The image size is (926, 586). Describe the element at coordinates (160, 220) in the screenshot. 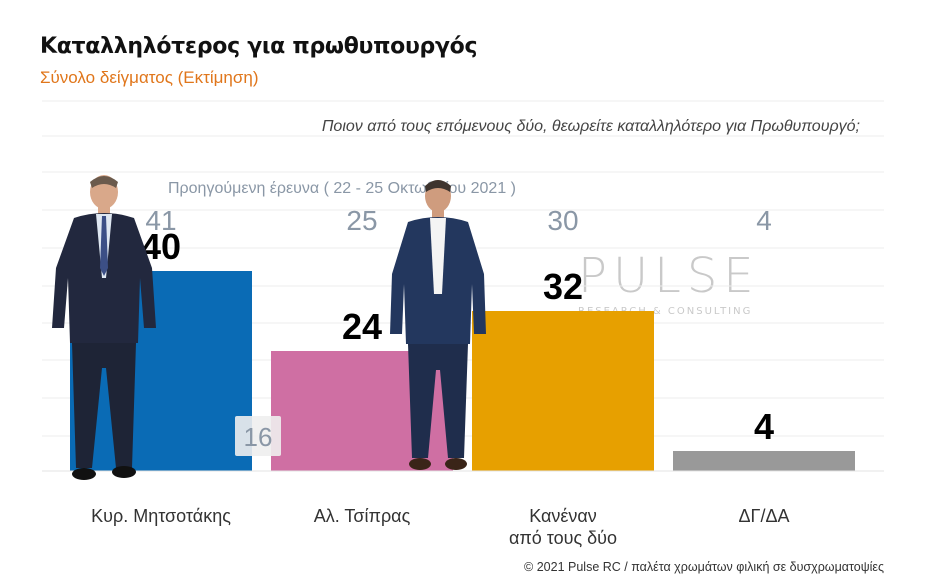

I see `previous-value-0: 41` at that location.